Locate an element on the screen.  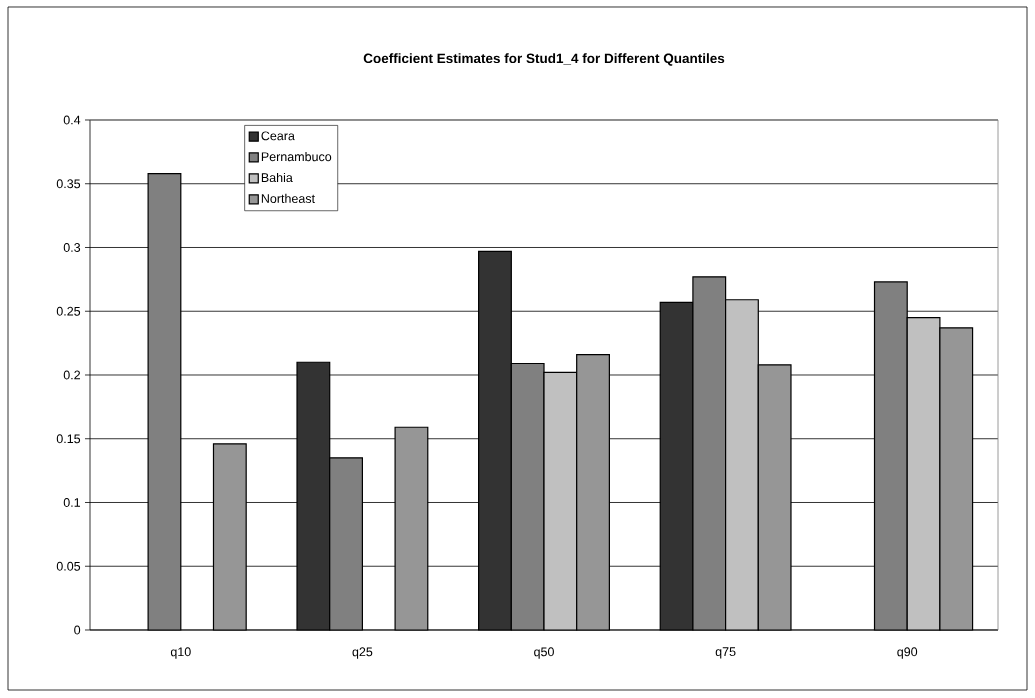
chart-title: Coefficient Estimates for Stud1_4 for Different Quantiles is located at coordinates (544, 59).